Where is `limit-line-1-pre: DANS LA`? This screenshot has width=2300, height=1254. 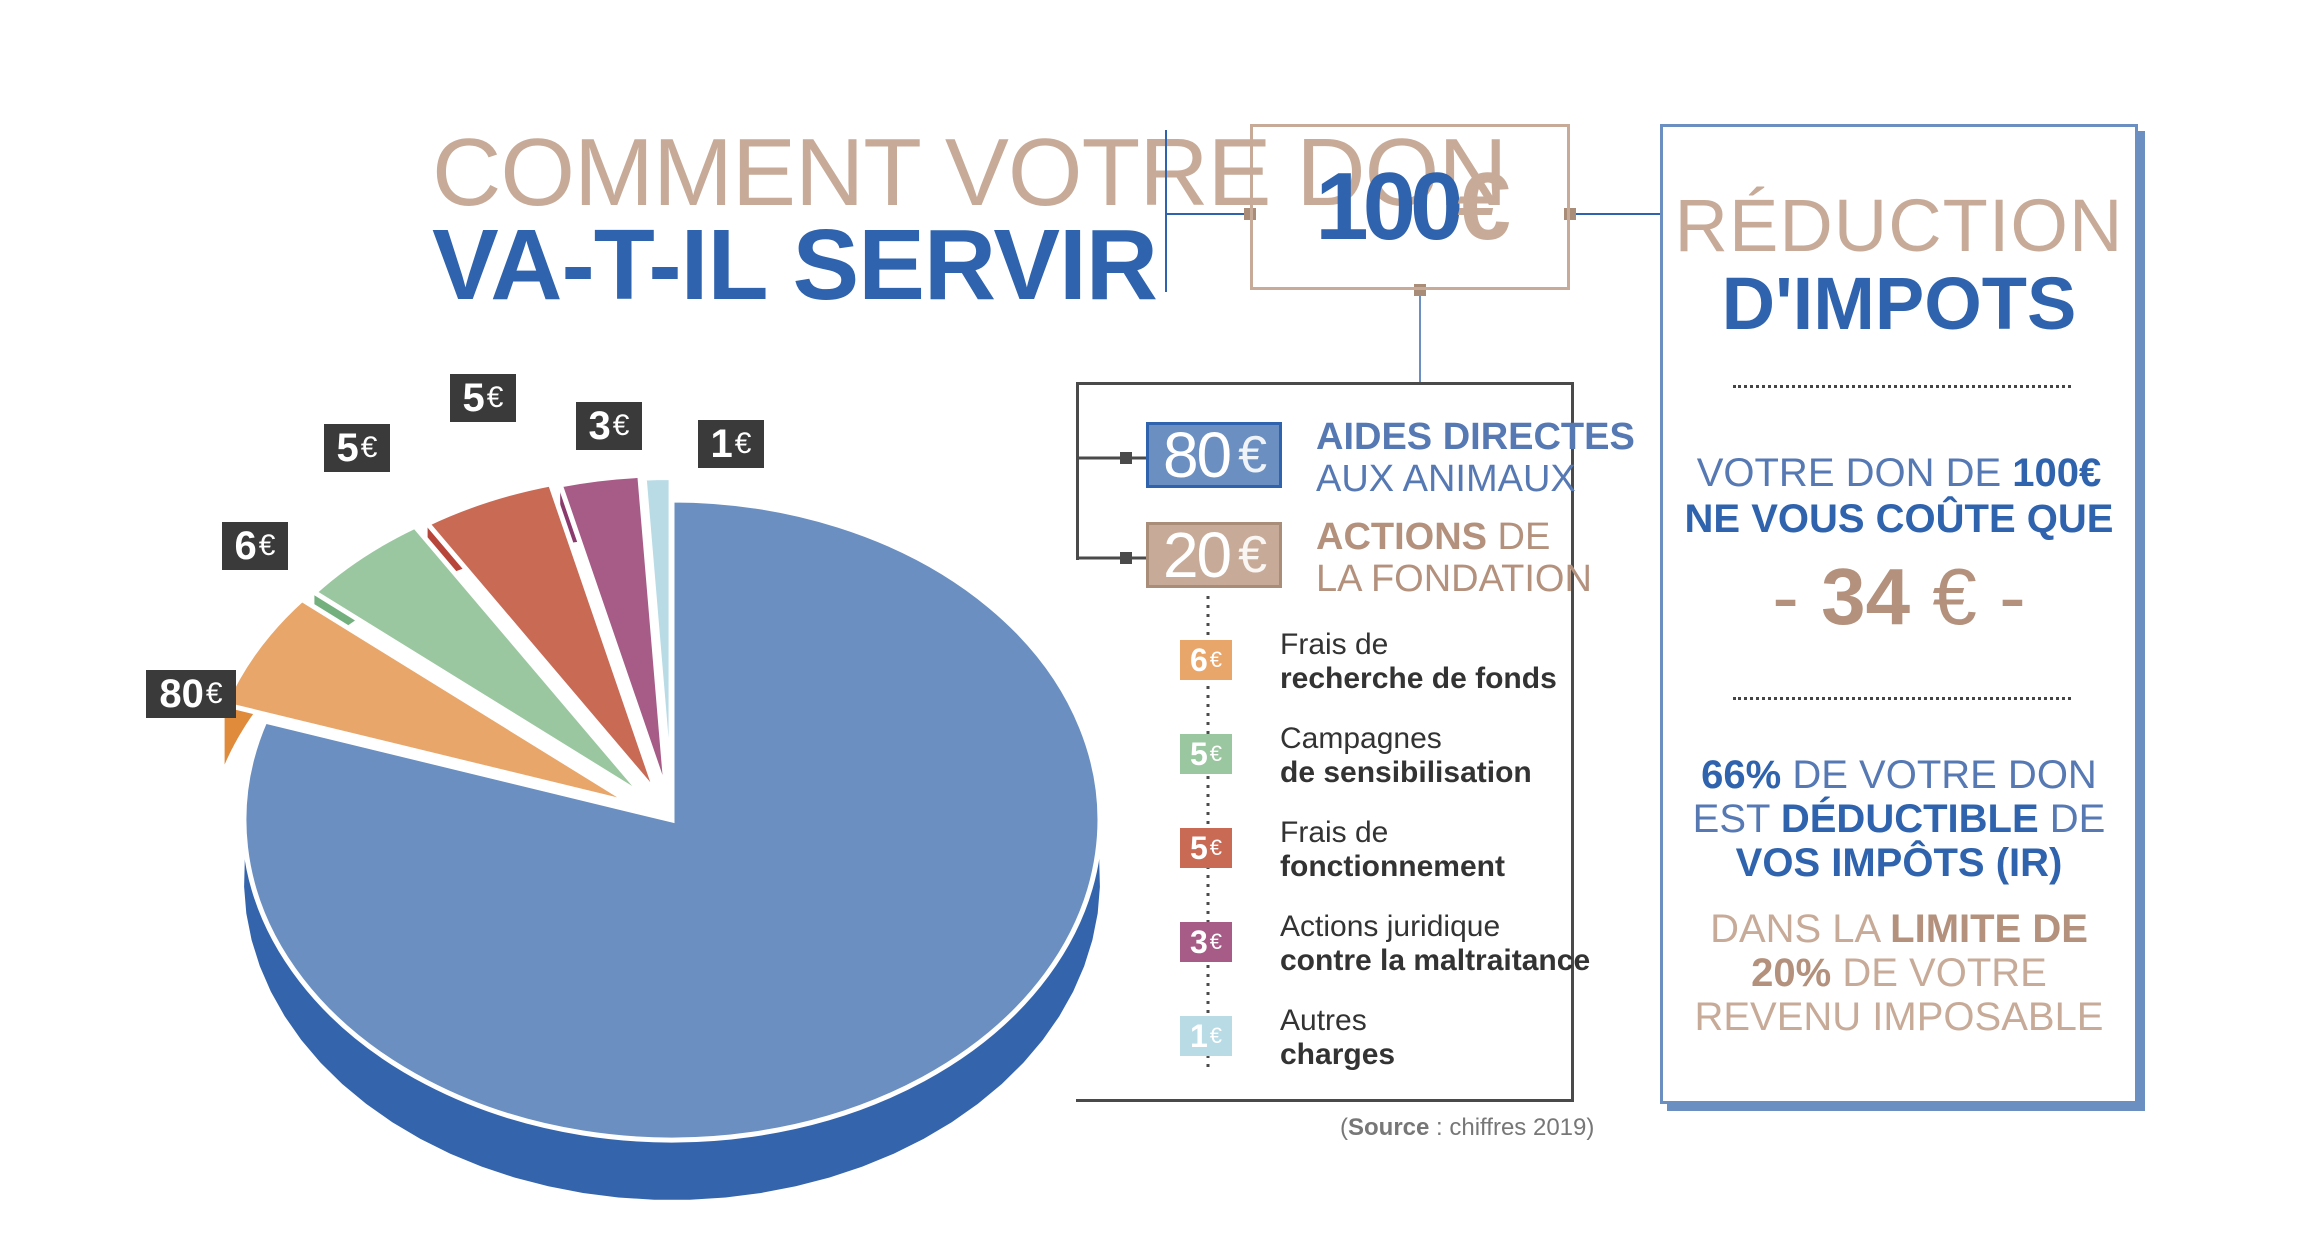 limit-line-1-pre: DANS LA is located at coordinates (1800, 929).